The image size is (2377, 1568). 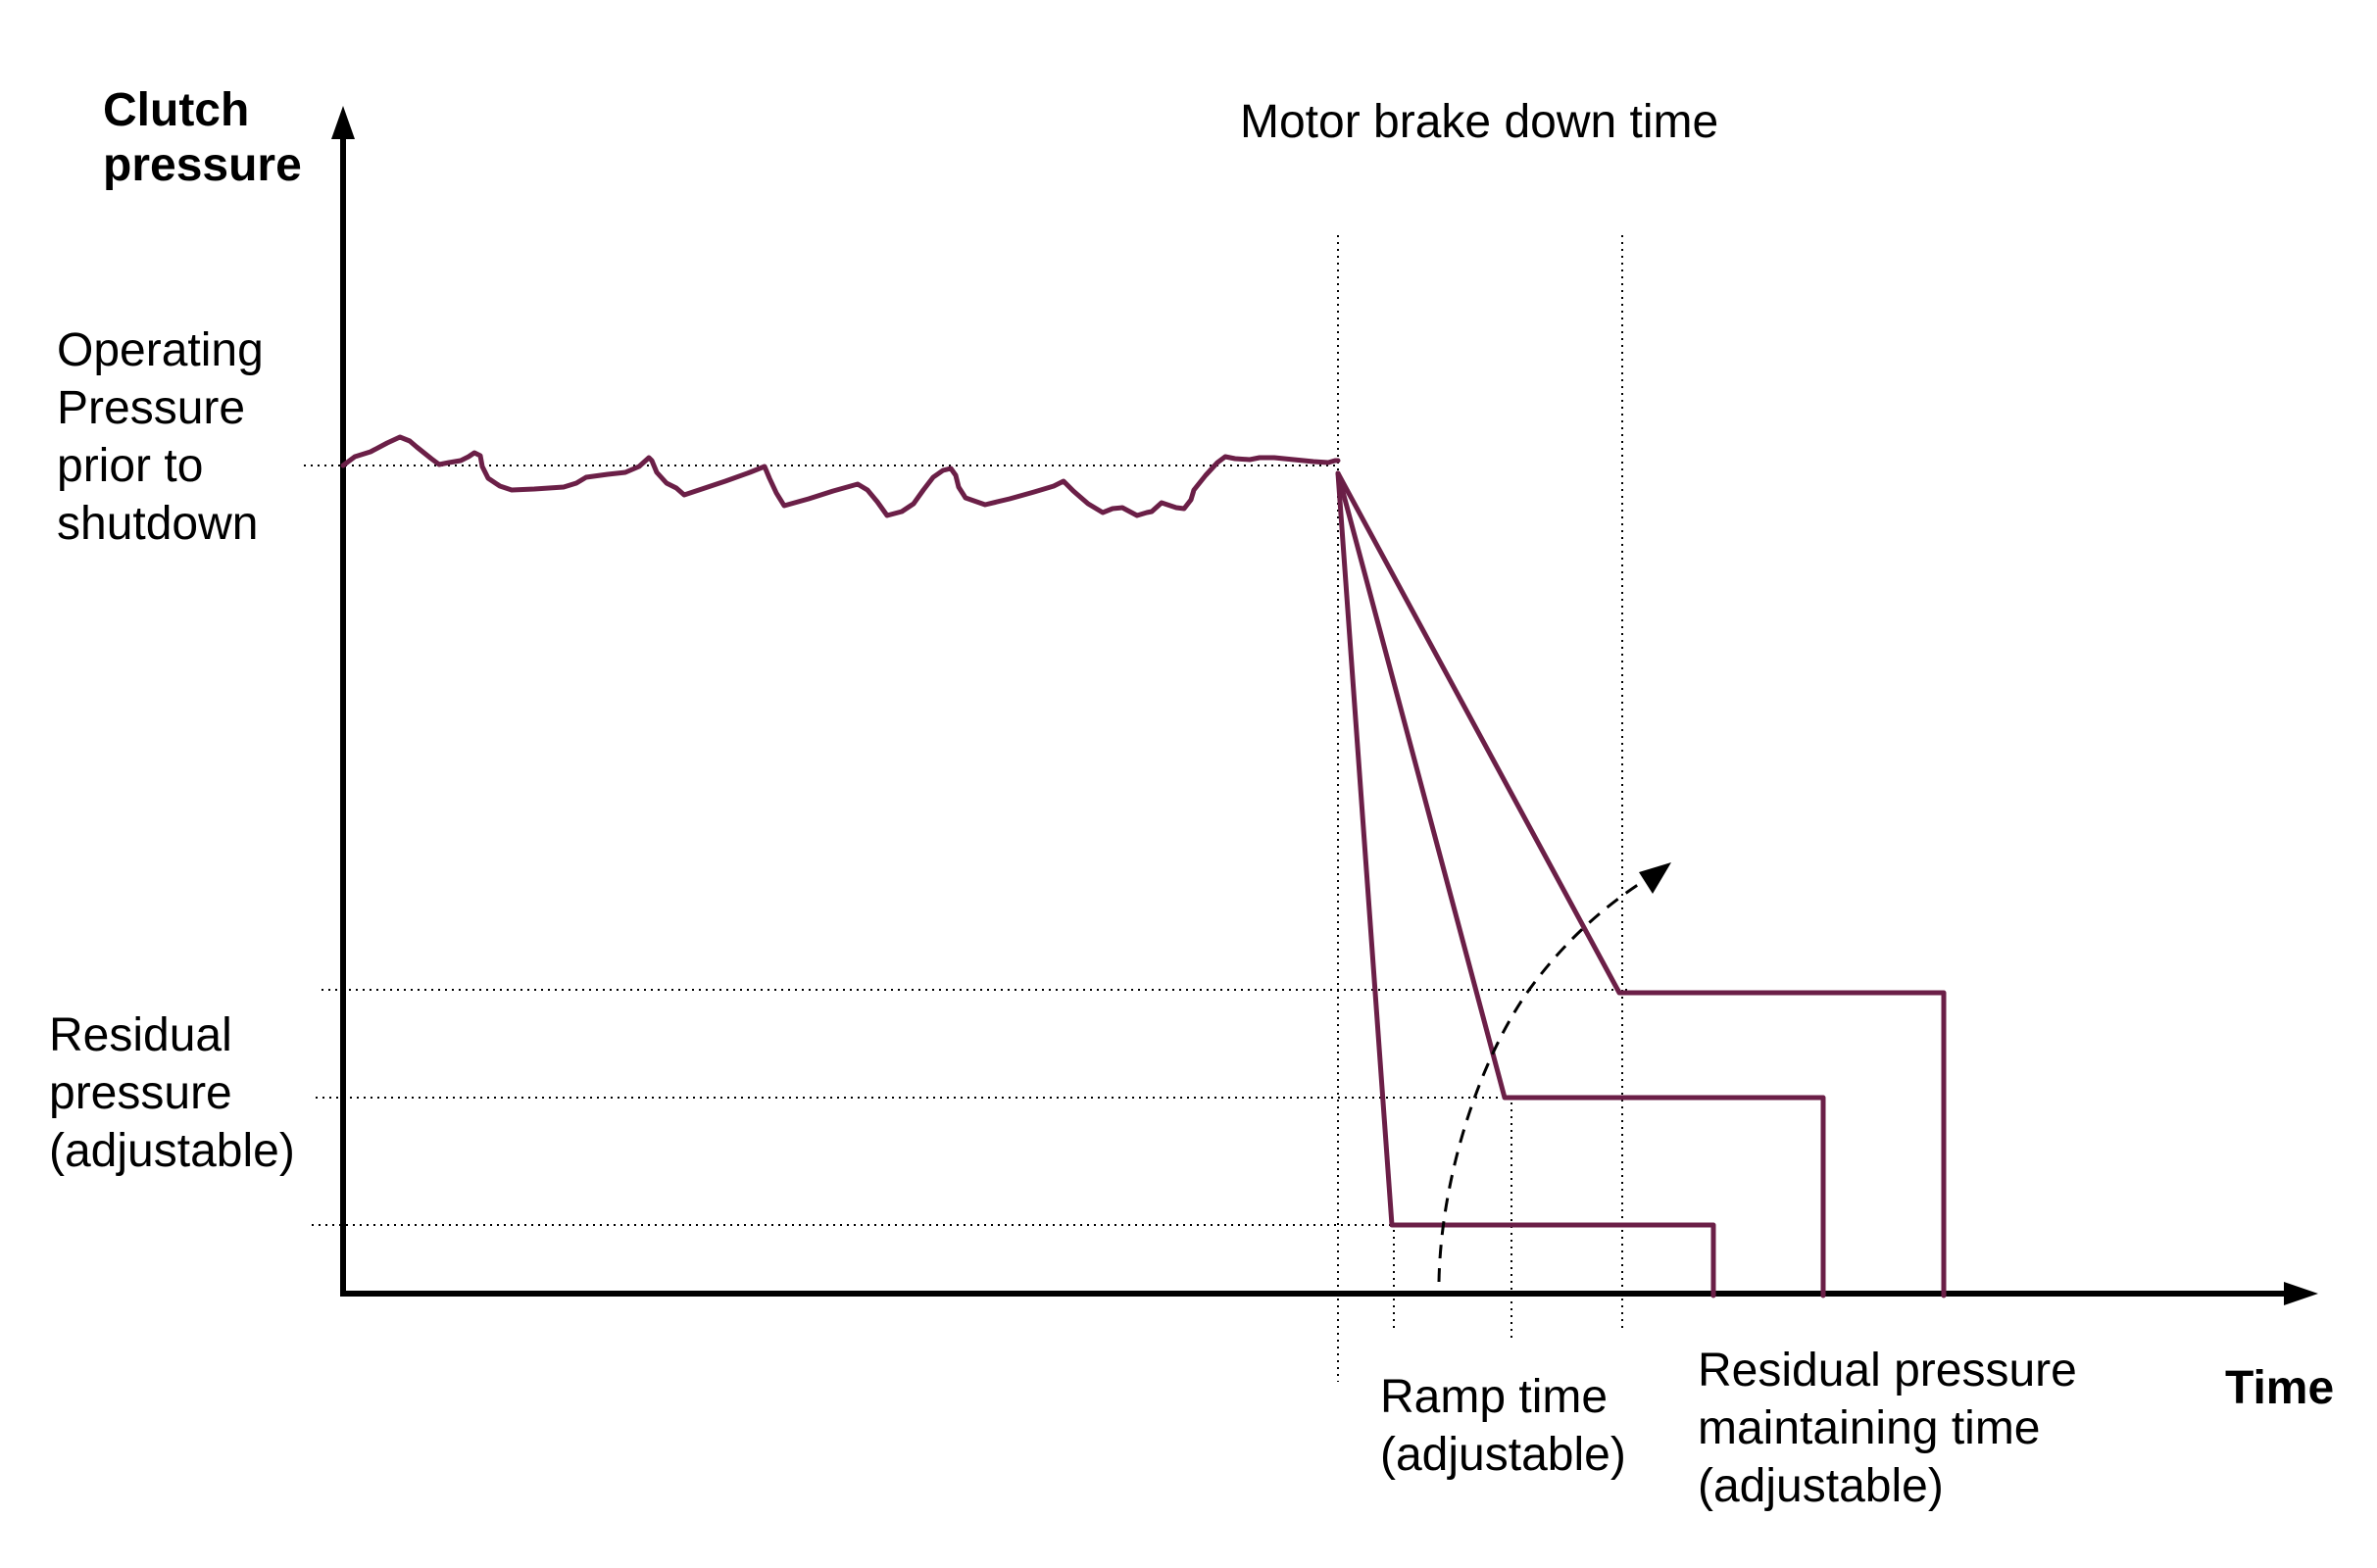 What do you see at coordinates (151, 408) in the screenshot?
I see `operating-pressure-label-line-2: Pressure` at bounding box center [151, 408].